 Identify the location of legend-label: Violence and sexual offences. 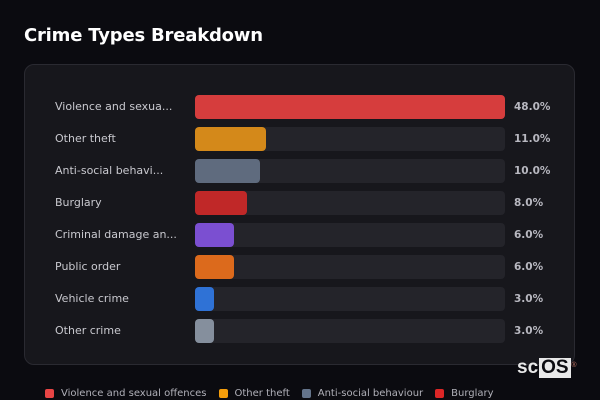
(134, 393).